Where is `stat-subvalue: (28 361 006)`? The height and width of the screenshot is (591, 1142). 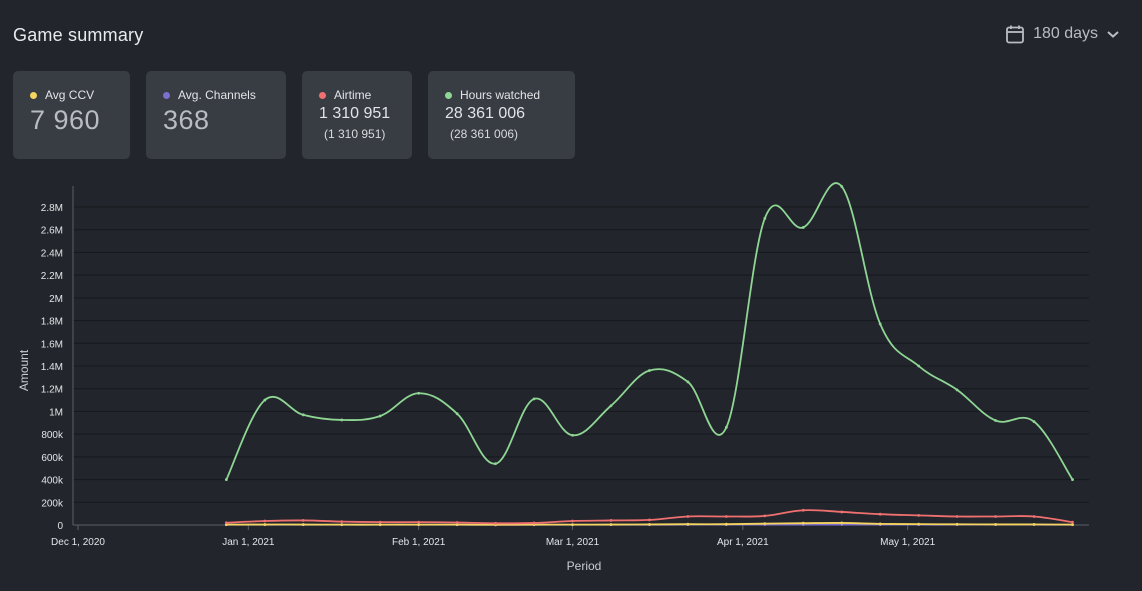 stat-subvalue: (28 361 006) is located at coordinates (484, 134).